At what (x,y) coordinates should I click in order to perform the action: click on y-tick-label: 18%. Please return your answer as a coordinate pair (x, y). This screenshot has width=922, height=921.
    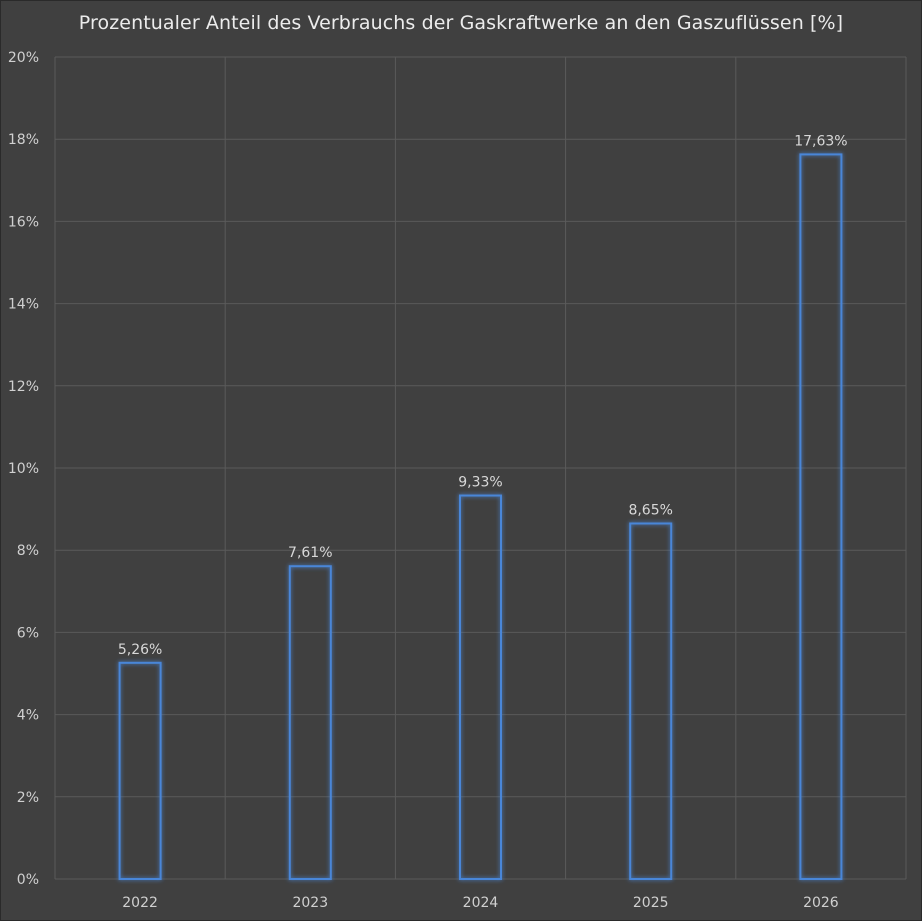
    Looking at the image, I should click on (23, 140).